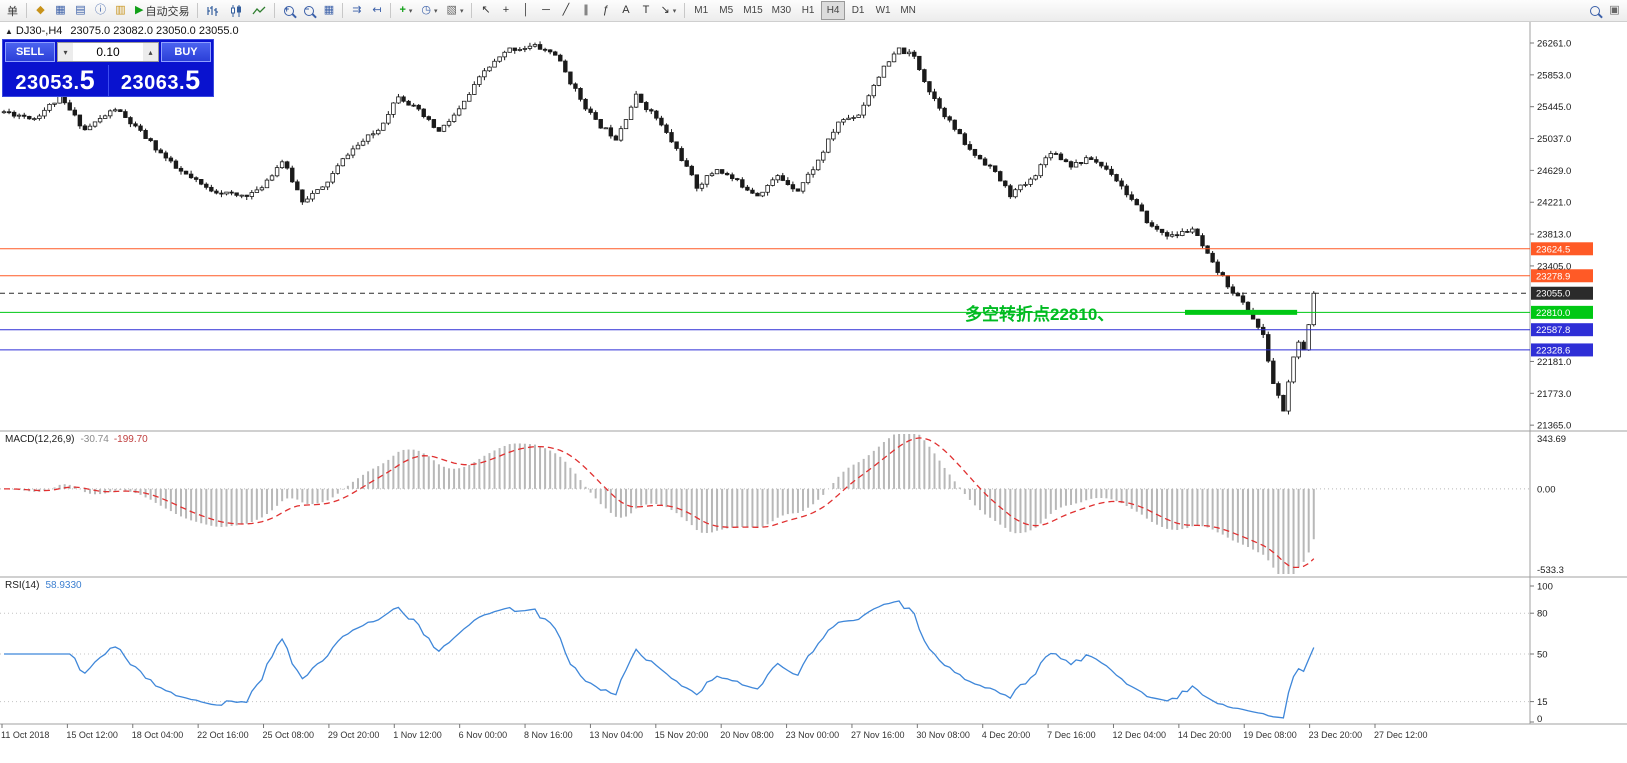 The width and height of the screenshot is (1627, 763). Describe the element at coordinates (158, 735) in the screenshot. I see `svg-text: 18 Oct 04:00` at that location.